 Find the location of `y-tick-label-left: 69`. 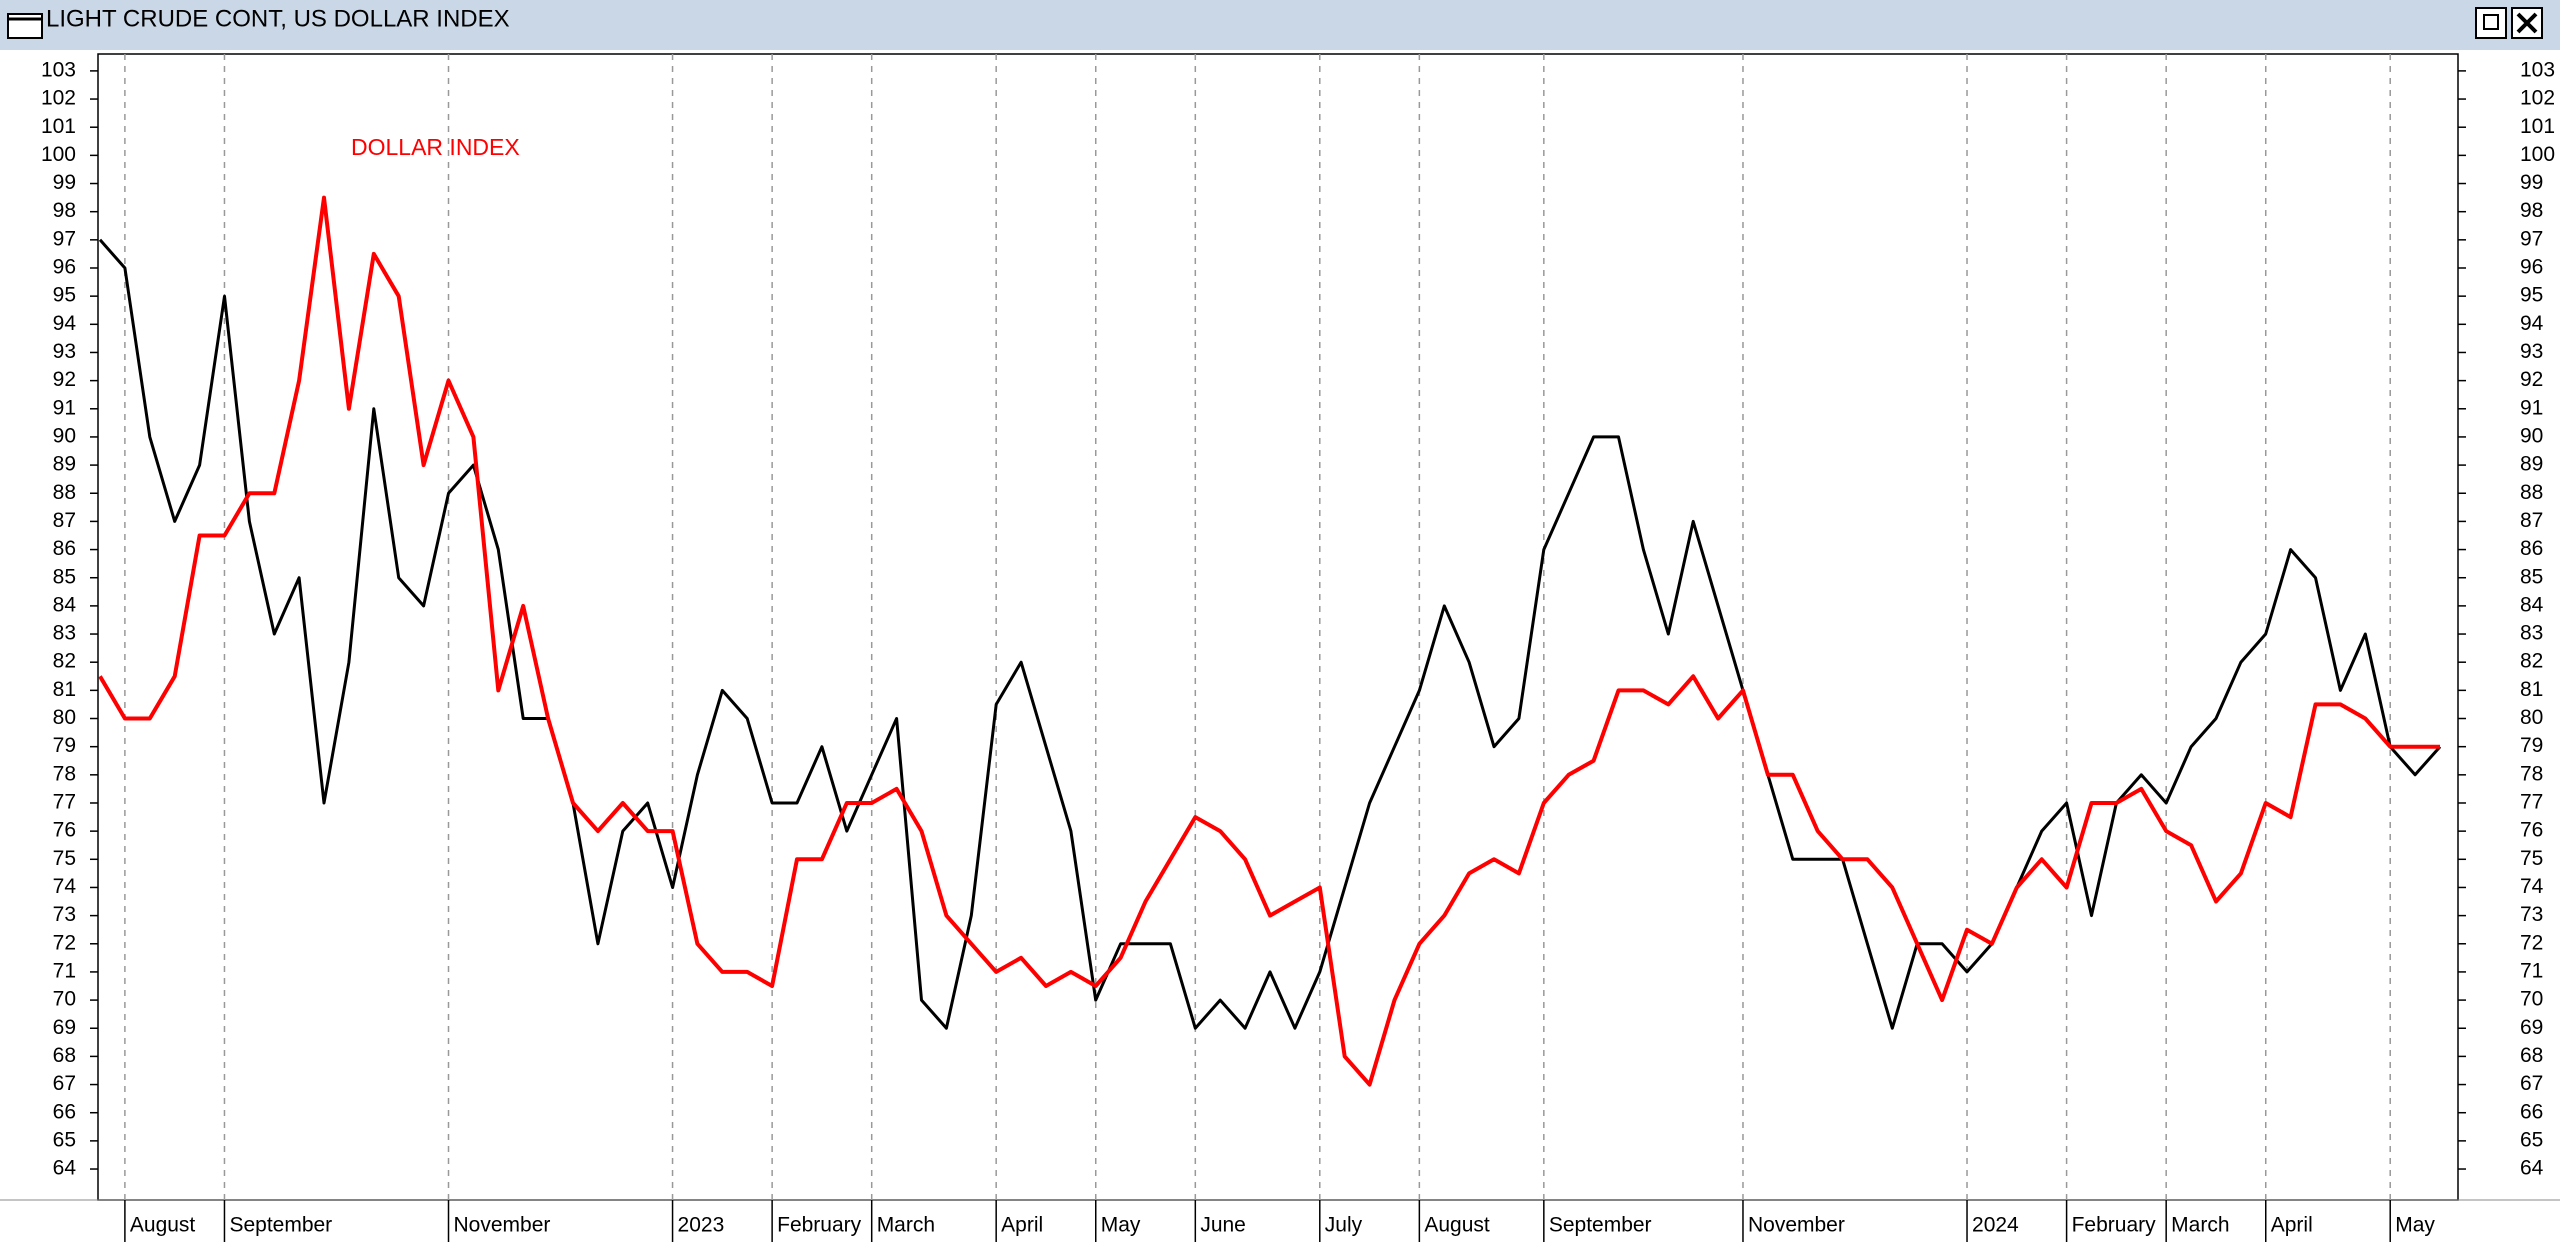

y-tick-label-left: 69 is located at coordinates (64, 1027).